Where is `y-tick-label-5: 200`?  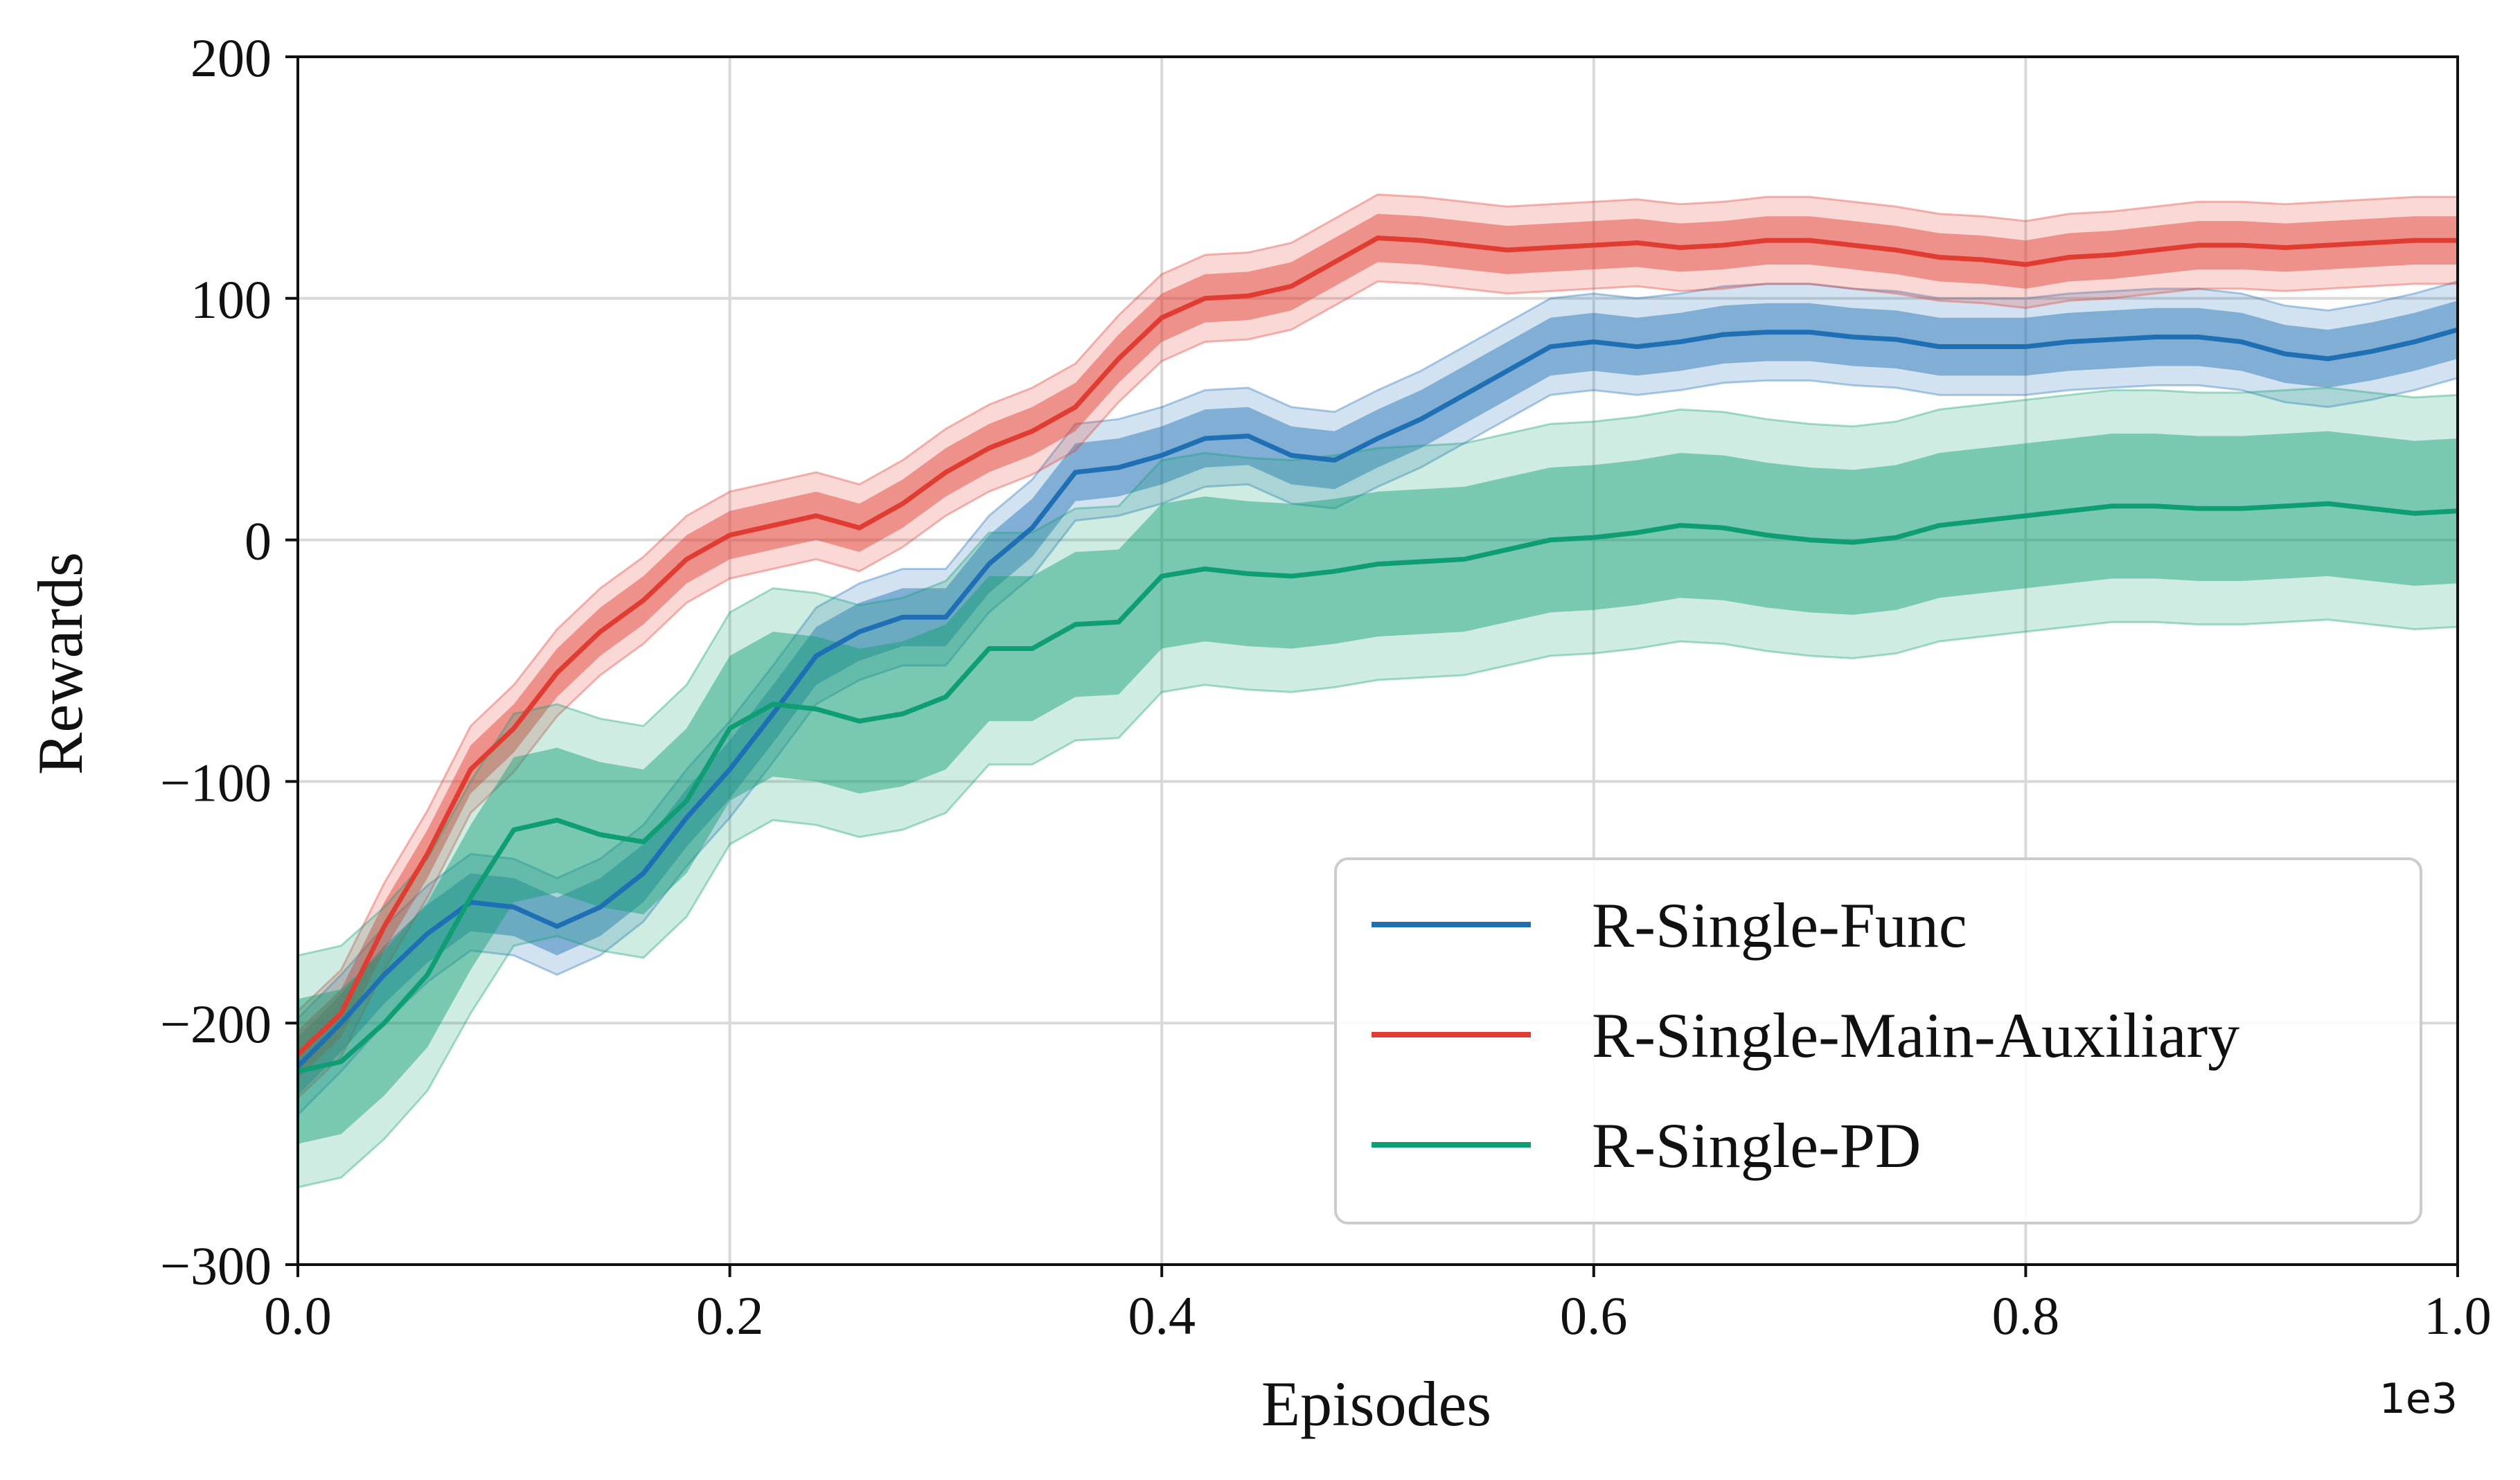 y-tick-label-5: 200 is located at coordinates (231, 58).